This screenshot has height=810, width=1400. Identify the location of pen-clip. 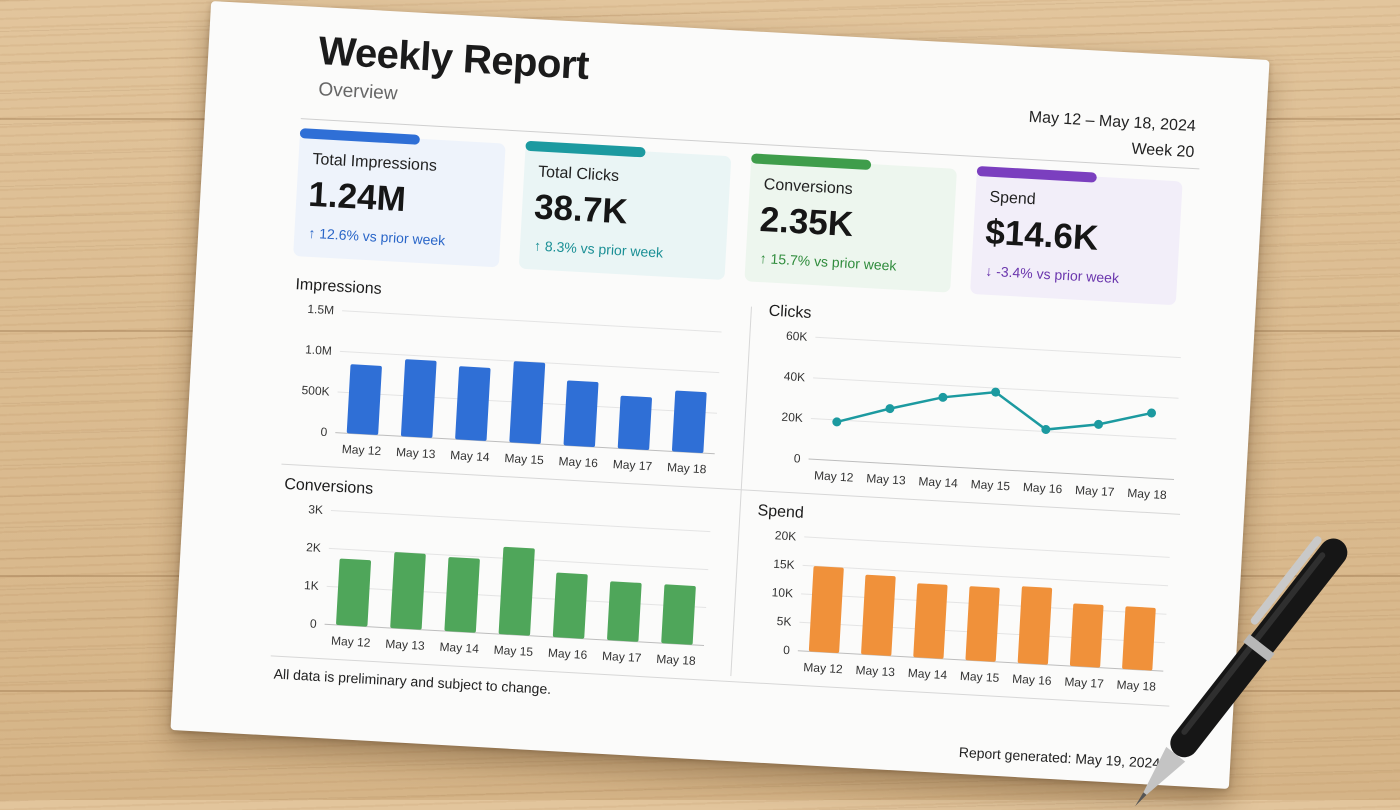
(1286, 580).